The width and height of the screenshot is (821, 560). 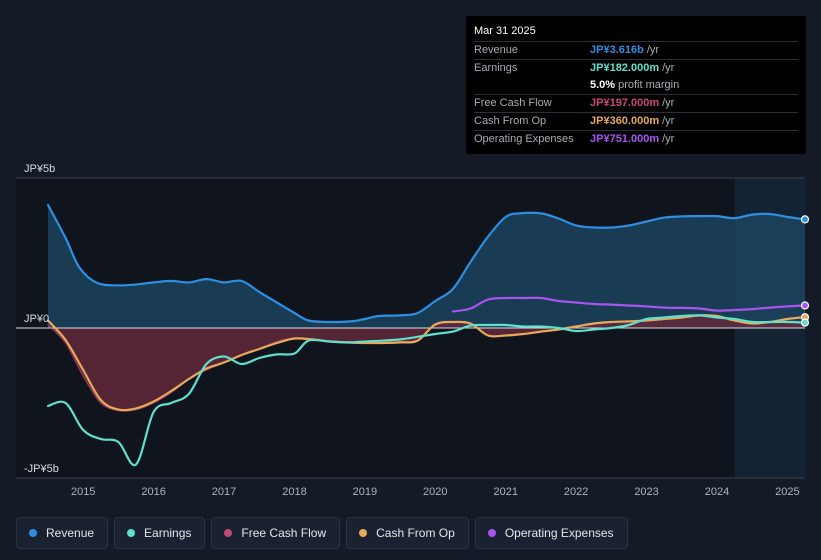 I want to click on tooltip-value: JP¥182.000m, so click(x=625, y=68).